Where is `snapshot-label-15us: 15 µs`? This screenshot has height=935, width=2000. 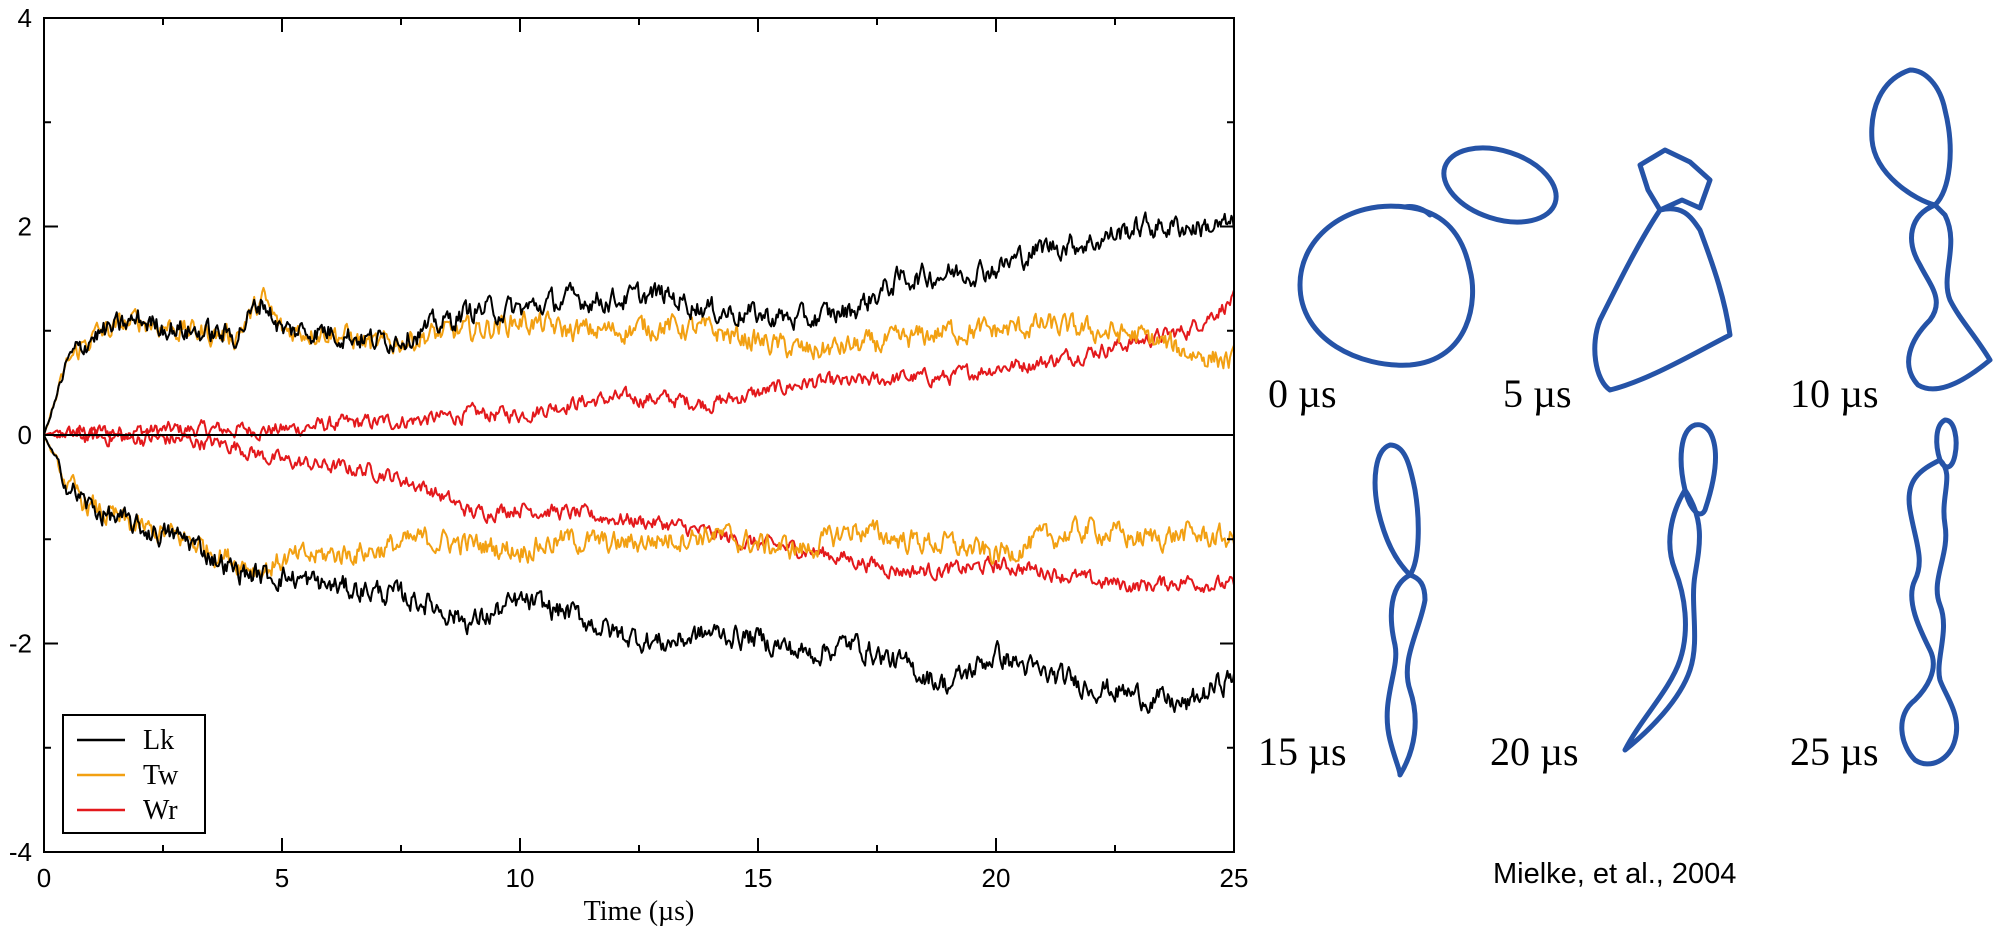
snapshot-label-15us: 15 µs is located at coordinates (1302, 751).